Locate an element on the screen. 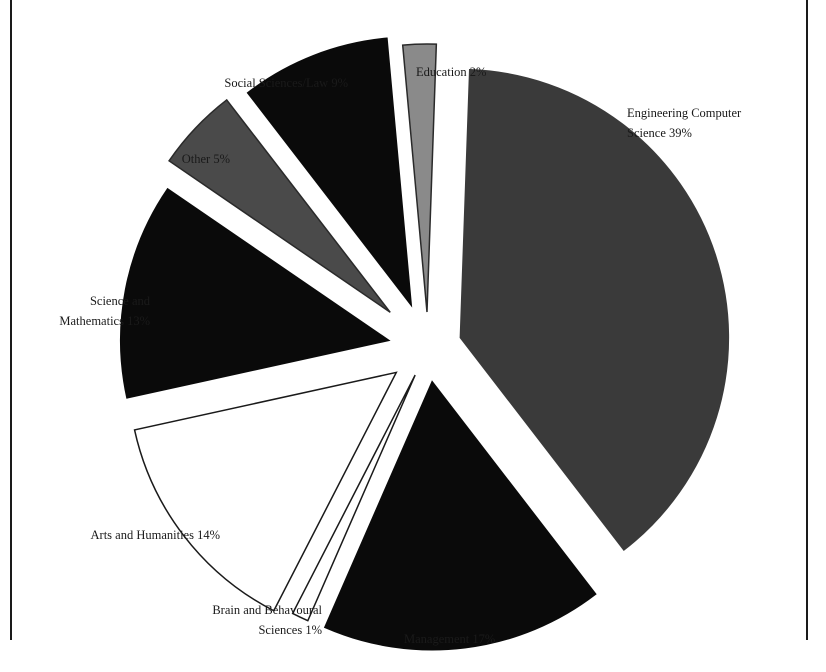  pie-slice-label-6: Social Sciences/Law 9% is located at coordinates (286, 83).